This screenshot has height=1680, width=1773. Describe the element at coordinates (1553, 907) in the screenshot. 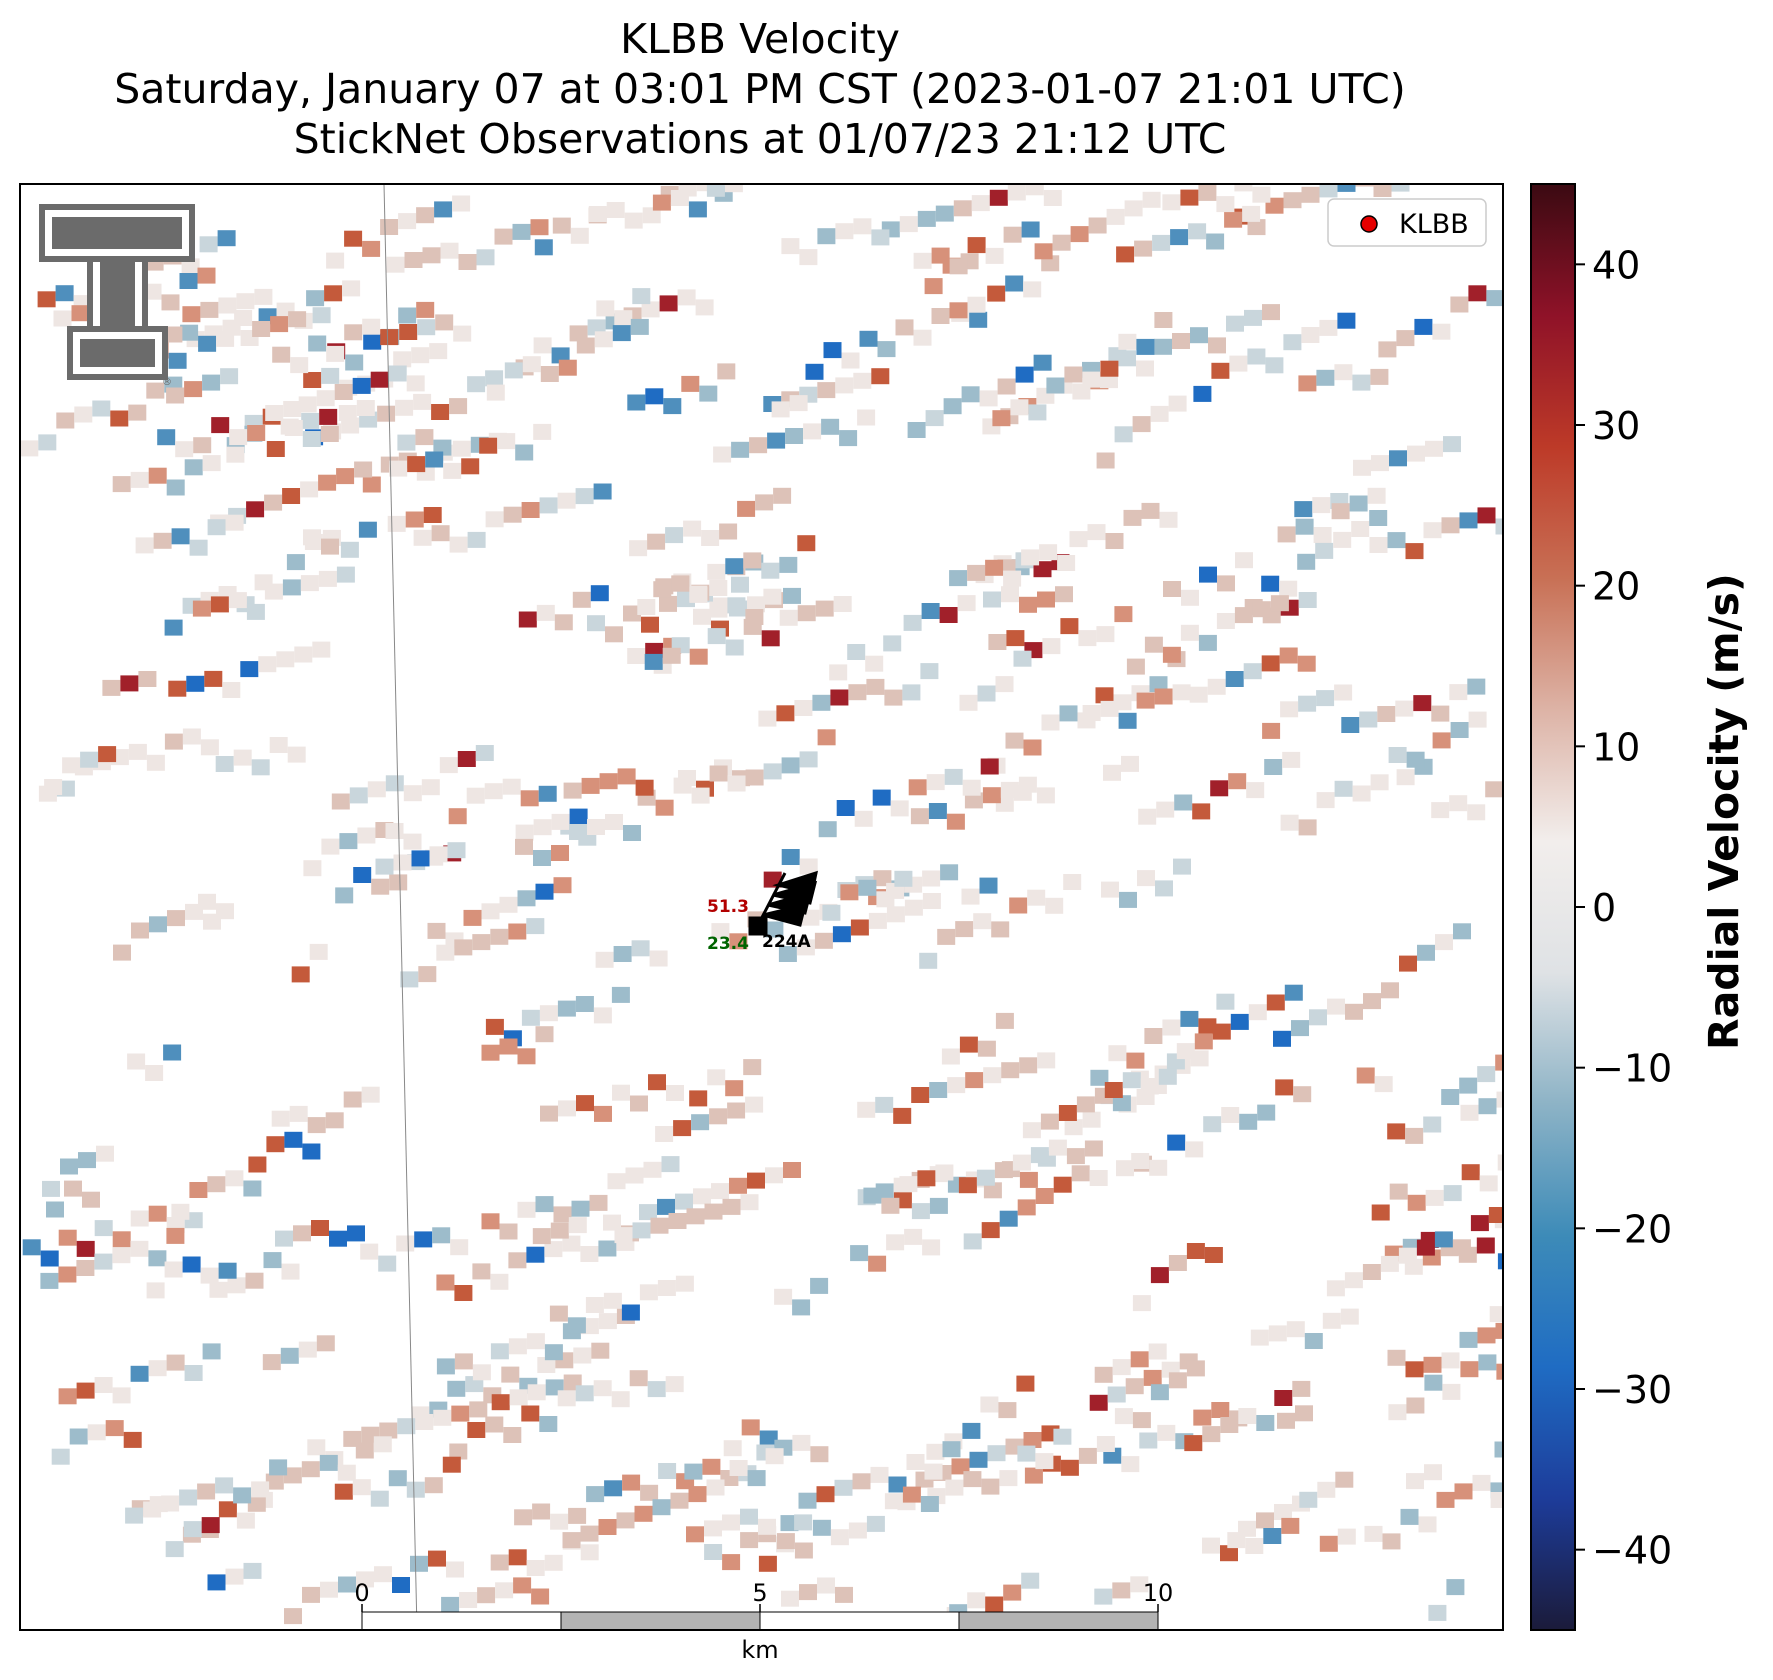

I see `colorbar-gradient` at that location.